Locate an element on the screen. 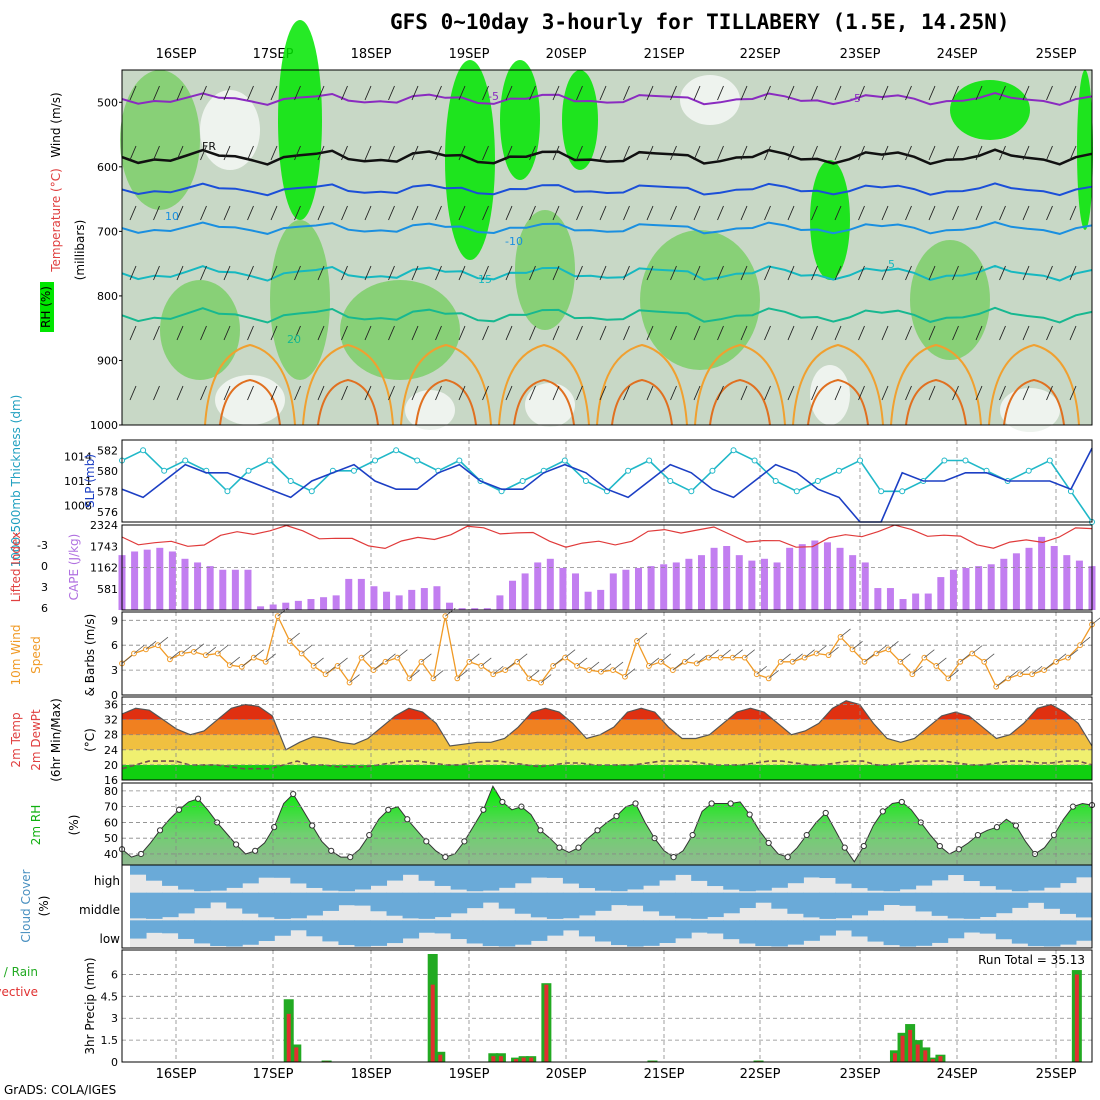  freezing-level is located at coordinates (607, 157).